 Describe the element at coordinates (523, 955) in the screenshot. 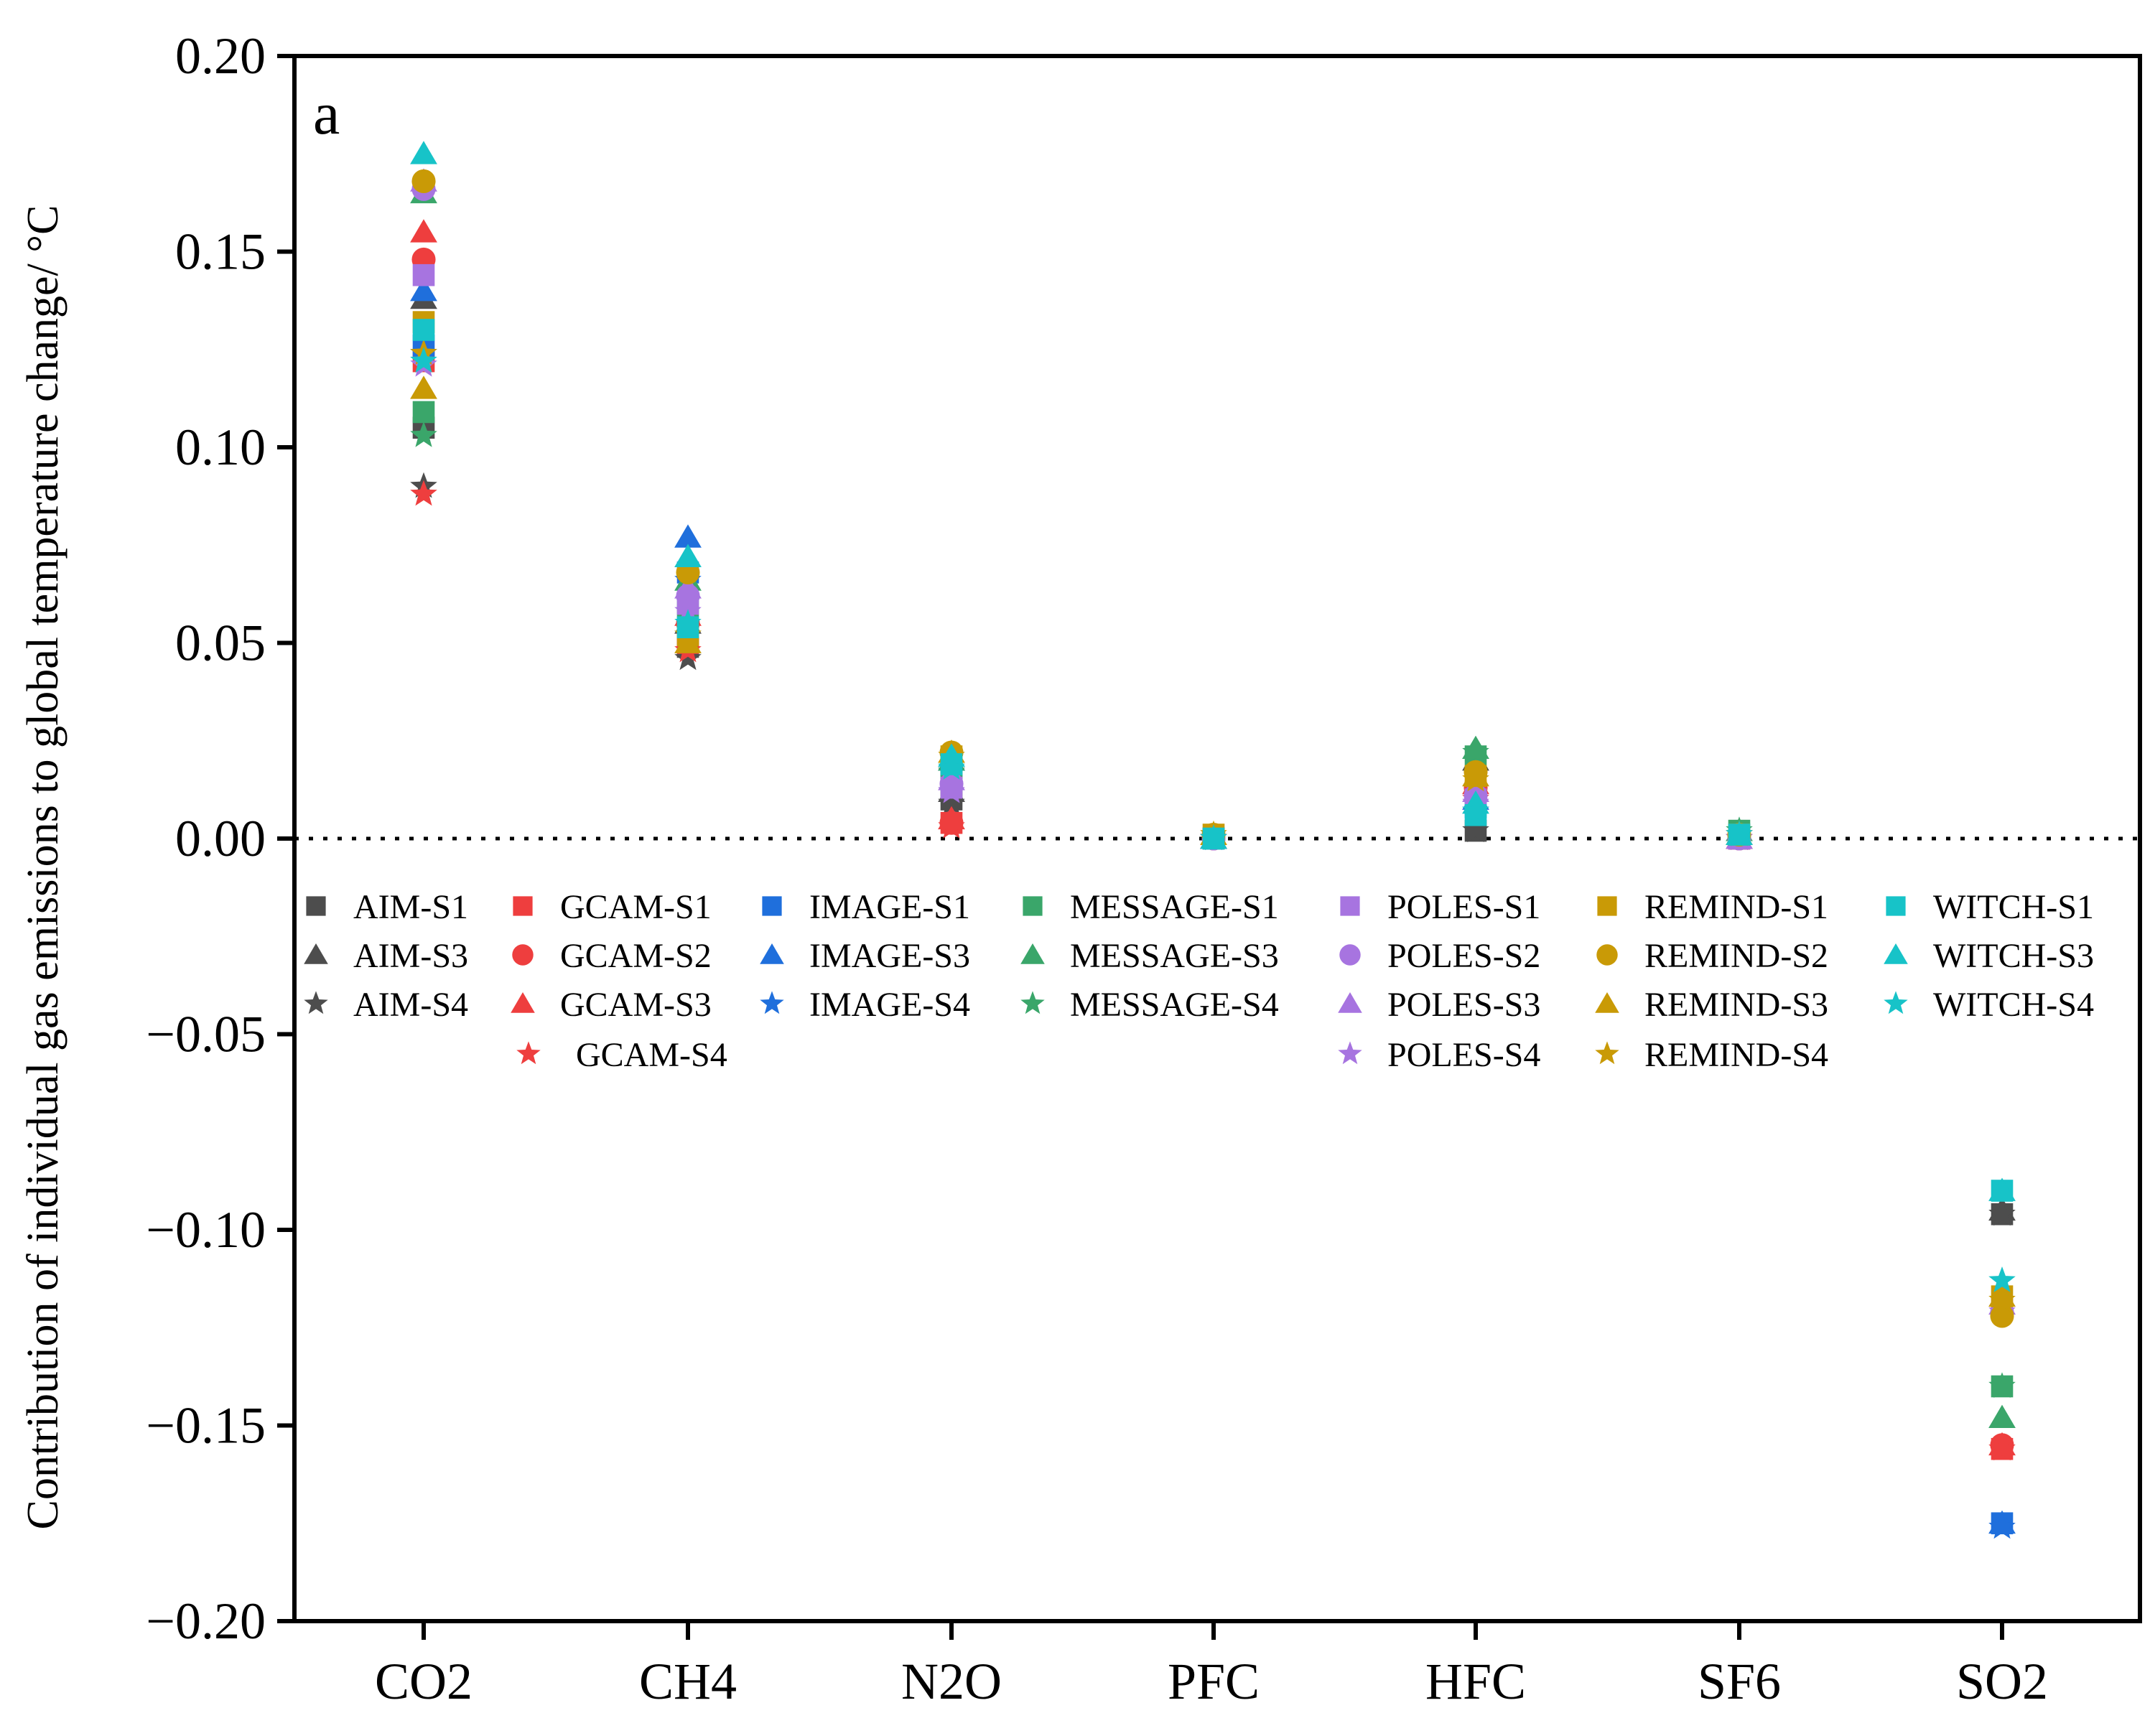

I see `legend-marker-gcam-s2` at that location.